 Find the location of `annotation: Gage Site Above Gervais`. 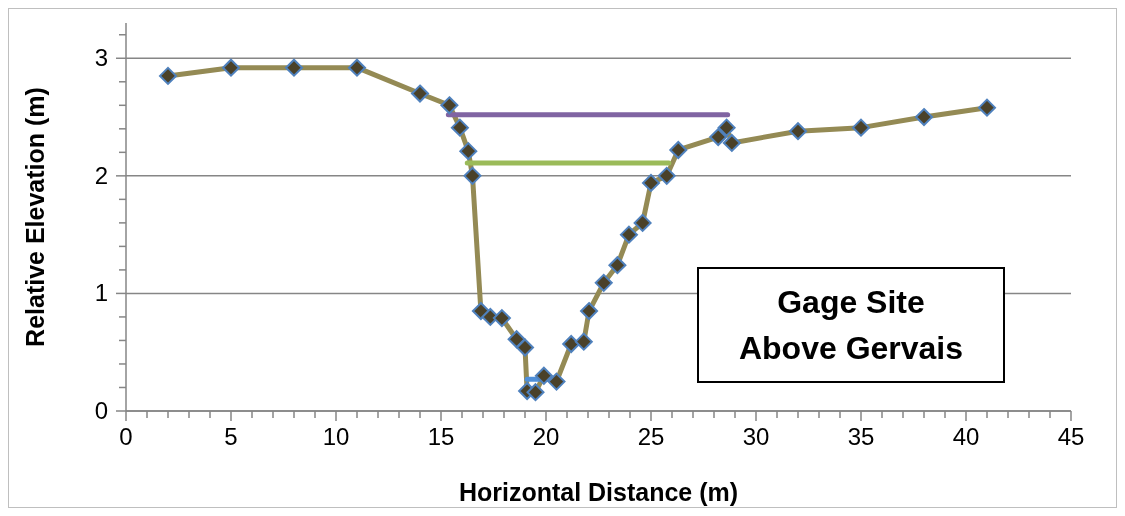

annotation: Gage Site Above Gervais is located at coordinates (851, 325).